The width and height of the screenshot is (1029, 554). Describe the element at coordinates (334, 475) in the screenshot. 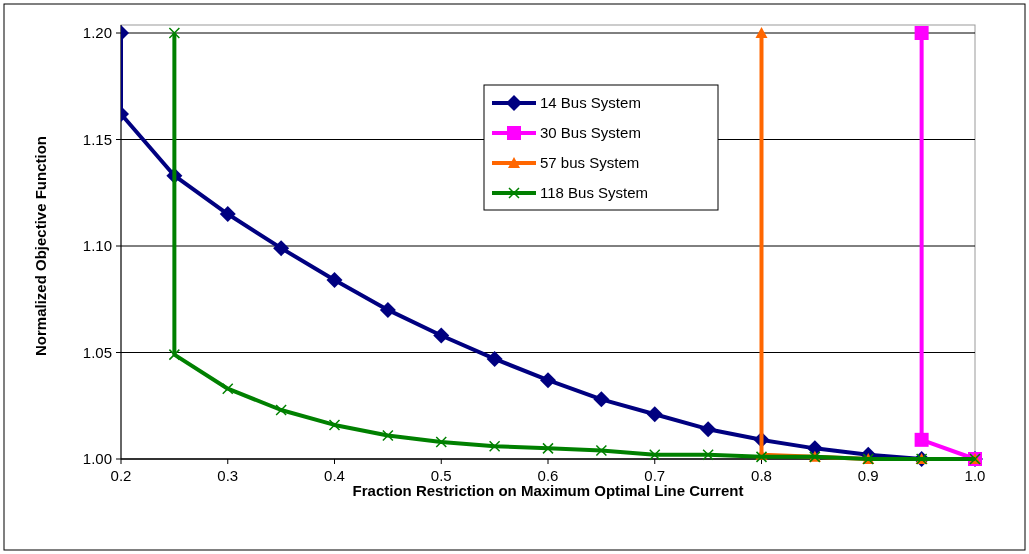

I see `x-tick-label: 0.4` at that location.